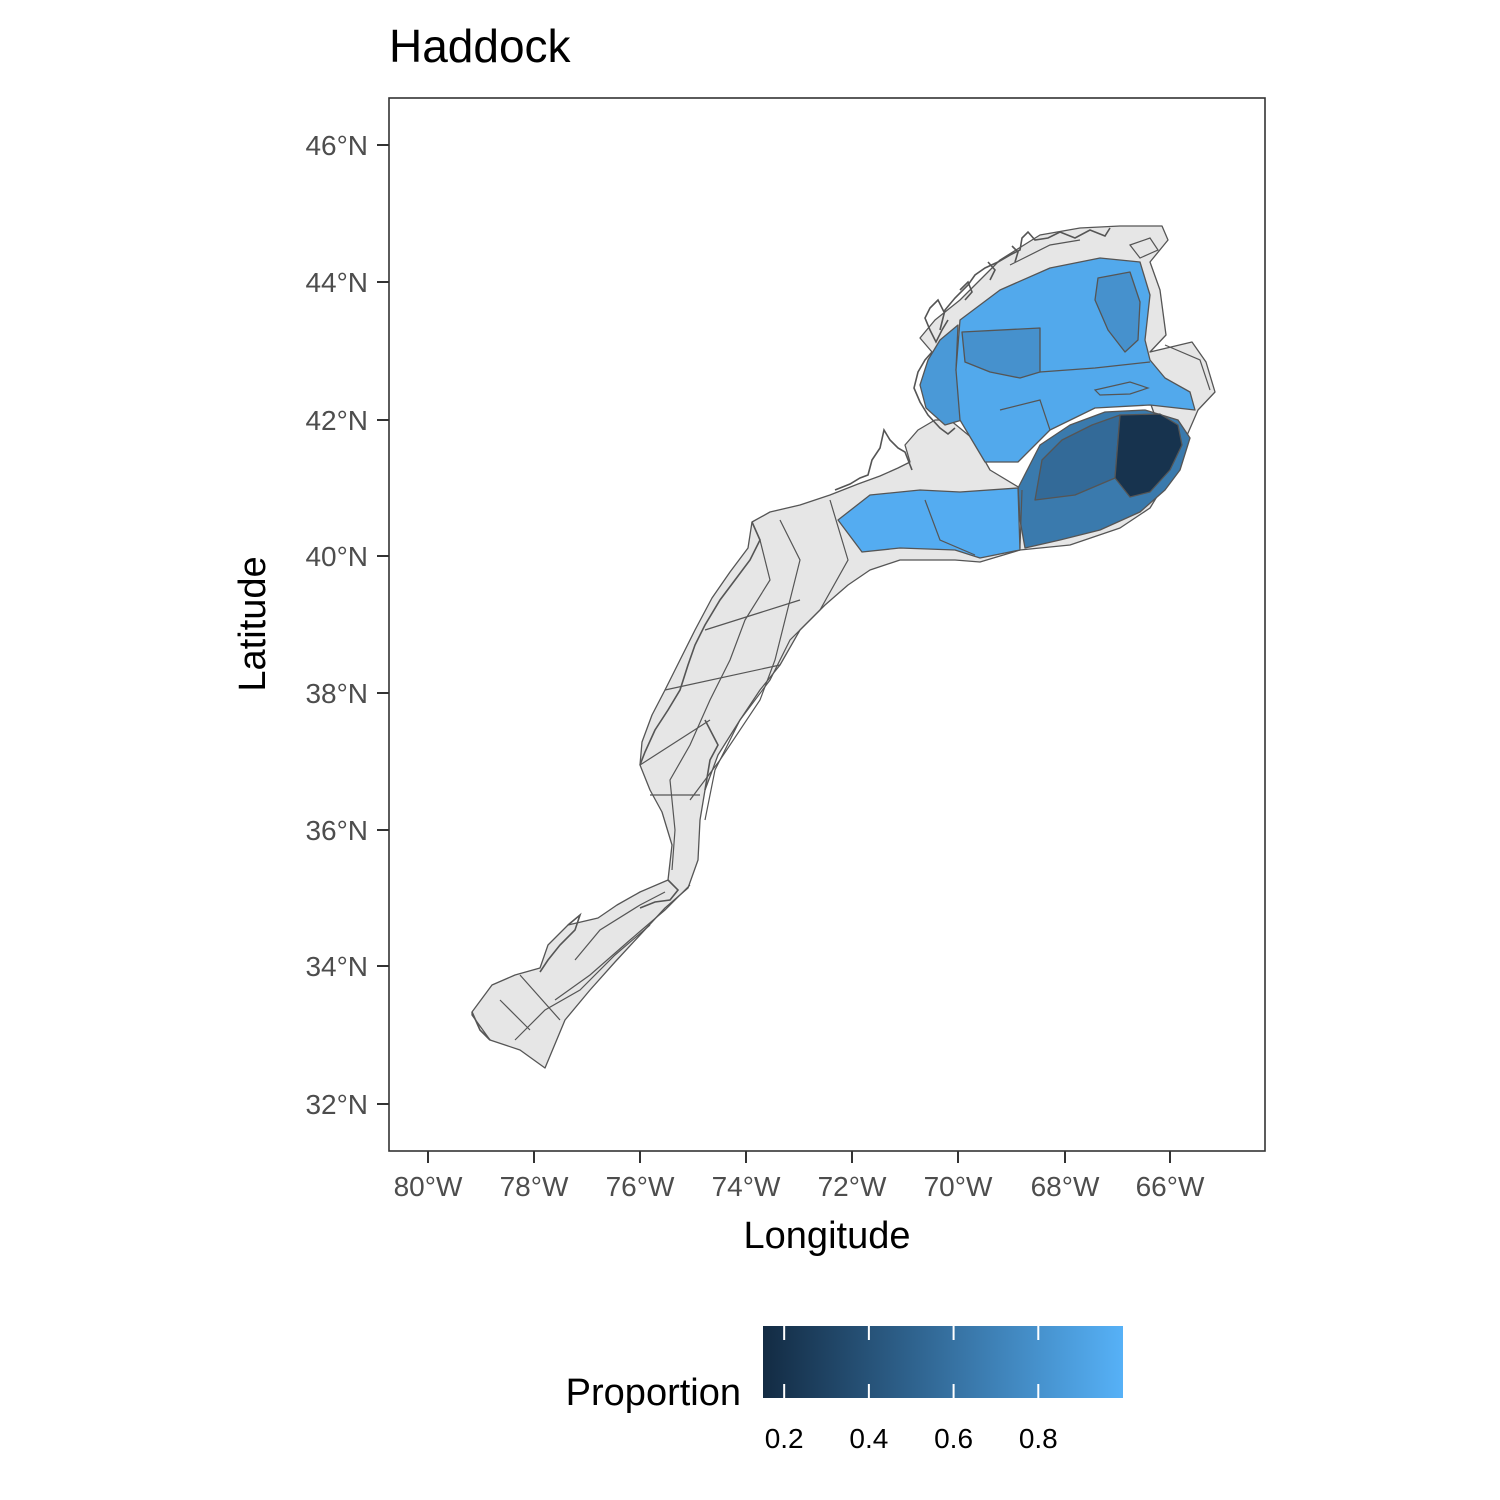 The image size is (1500, 1500). What do you see at coordinates (253, 623) in the screenshot?
I see `y-axis-title: Latitude` at bounding box center [253, 623].